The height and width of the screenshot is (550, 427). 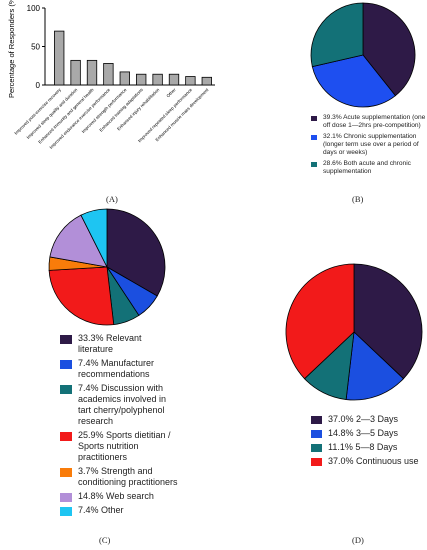 I want to click on legend-label: 33.3% Relevant literature, so click(x=110, y=343).